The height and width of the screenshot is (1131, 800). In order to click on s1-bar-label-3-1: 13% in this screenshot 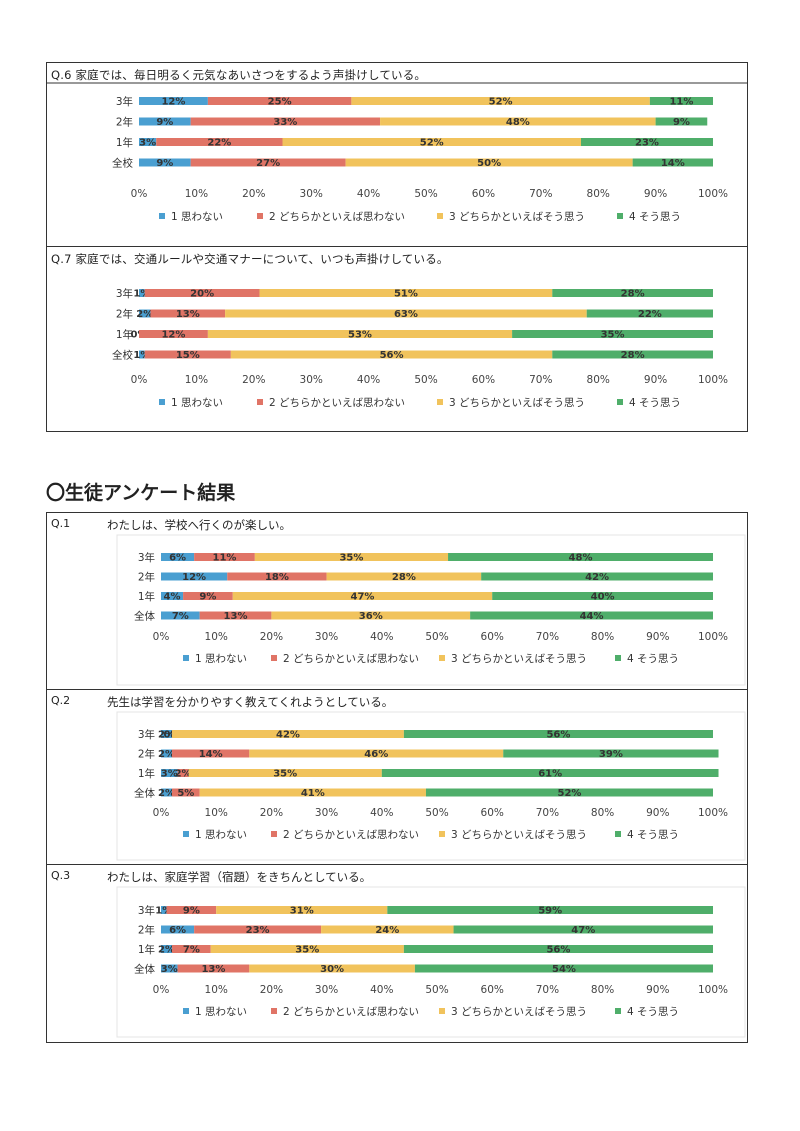, I will do `click(236, 616)`.